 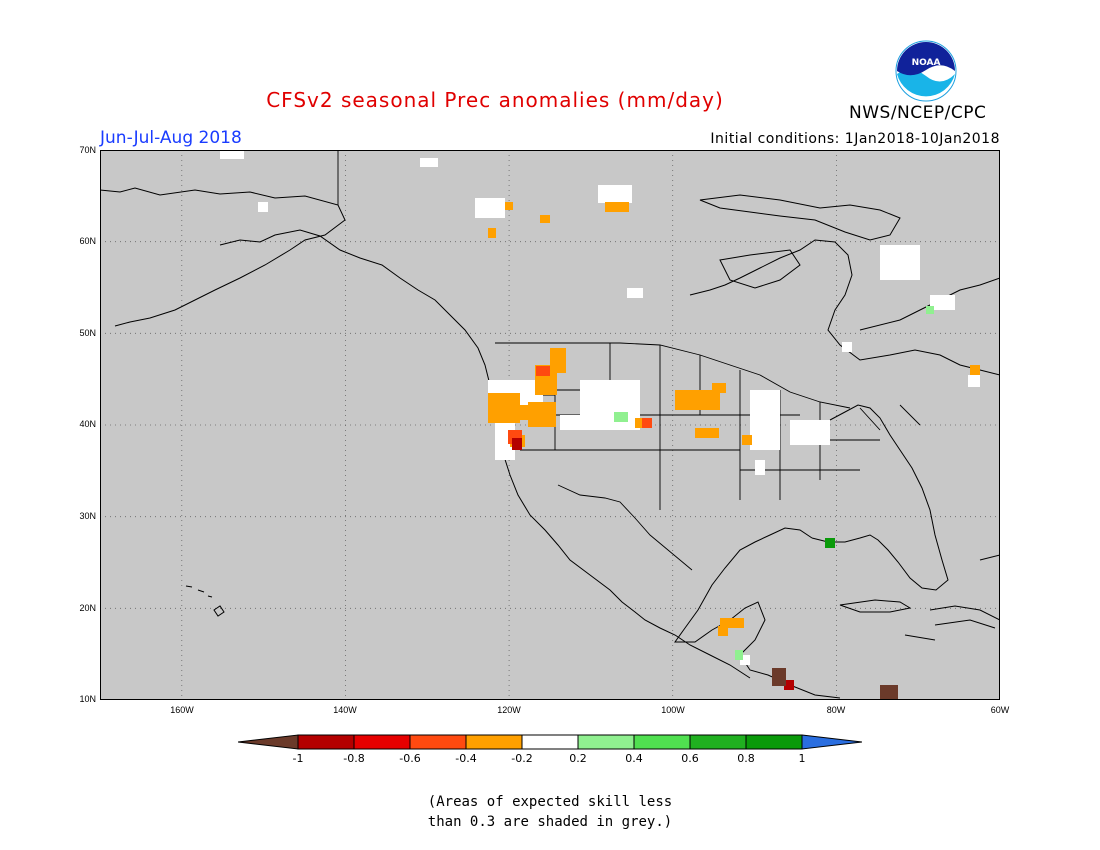 What do you see at coordinates (298, 758) in the screenshot?
I see `colorbar-label: -1` at bounding box center [298, 758].